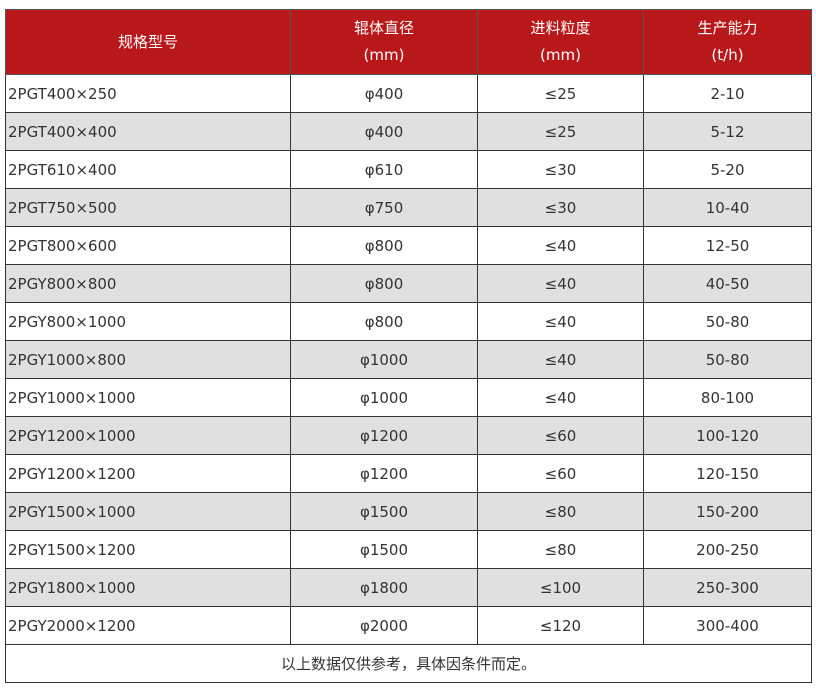  I want to click on table-row: 2PGT400×250 φ400 ≤25 2-10, so click(408, 93).